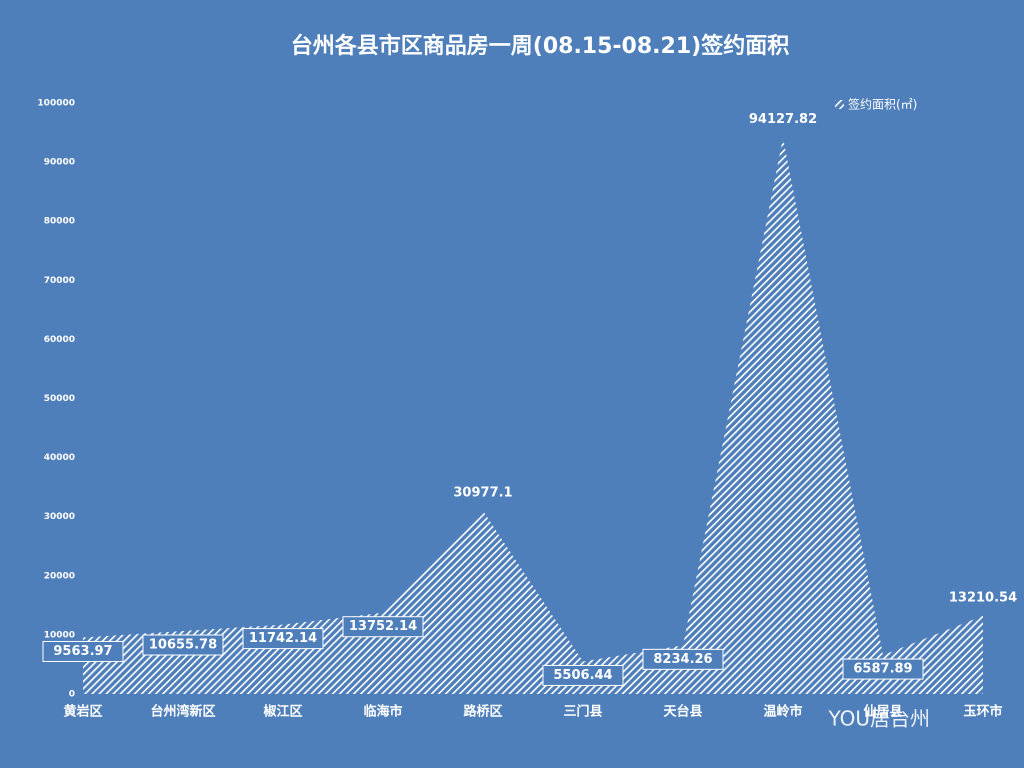 The width and height of the screenshot is (1024, 768). I want to click on data-label: 11742.14, so click(283, 638).